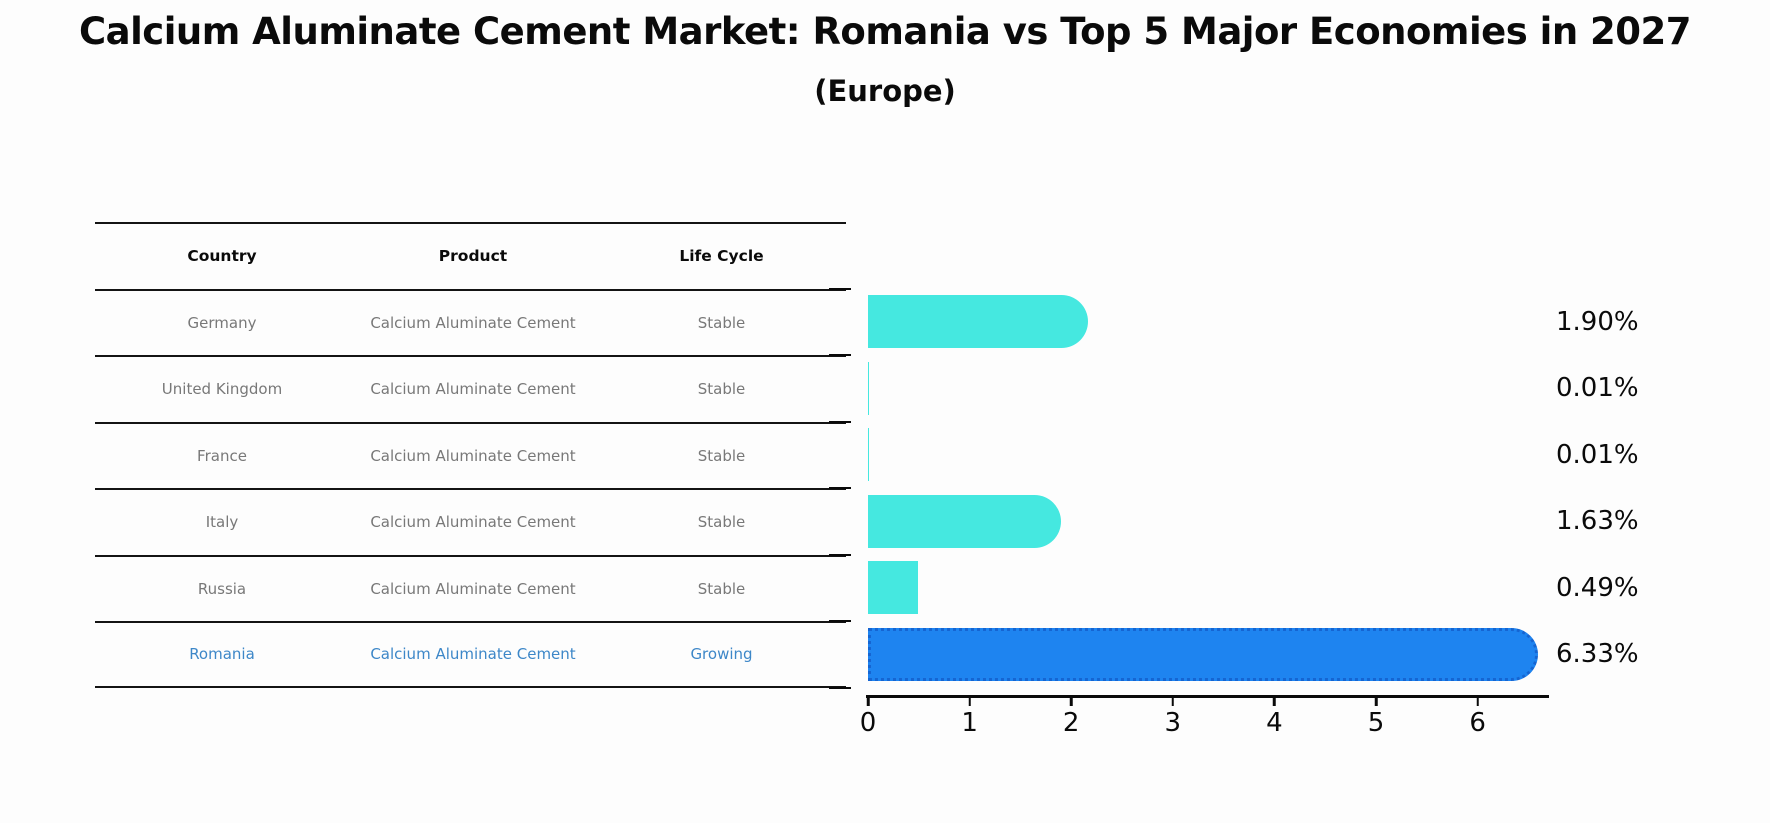  I want to click on column-header-product: Product, so click(473, 256).